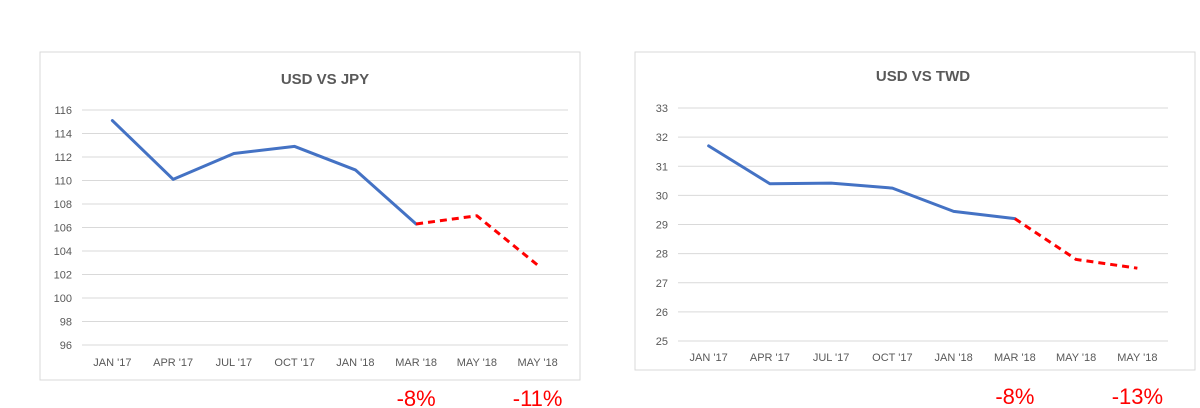  I want to click on y-tick-label: 32, so click(662, 138).